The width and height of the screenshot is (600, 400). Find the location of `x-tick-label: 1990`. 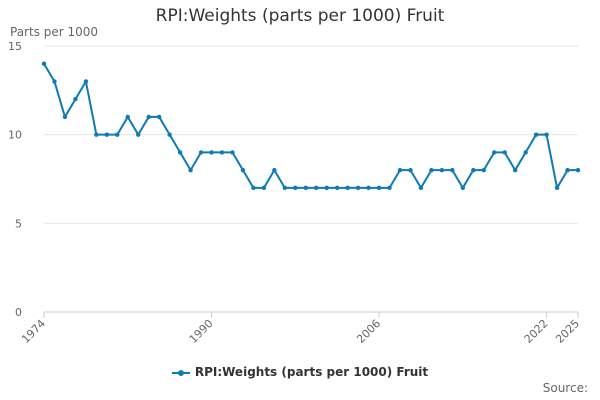

x-tick-label: 1990 is located at coordinates (201, 331).